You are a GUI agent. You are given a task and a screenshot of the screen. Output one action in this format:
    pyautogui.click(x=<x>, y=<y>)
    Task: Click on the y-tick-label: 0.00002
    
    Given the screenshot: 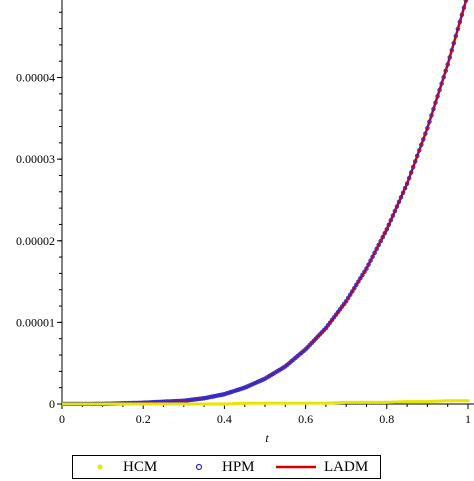 What is the action you would take?
    pyautogui.click(x=35, y=241)
    